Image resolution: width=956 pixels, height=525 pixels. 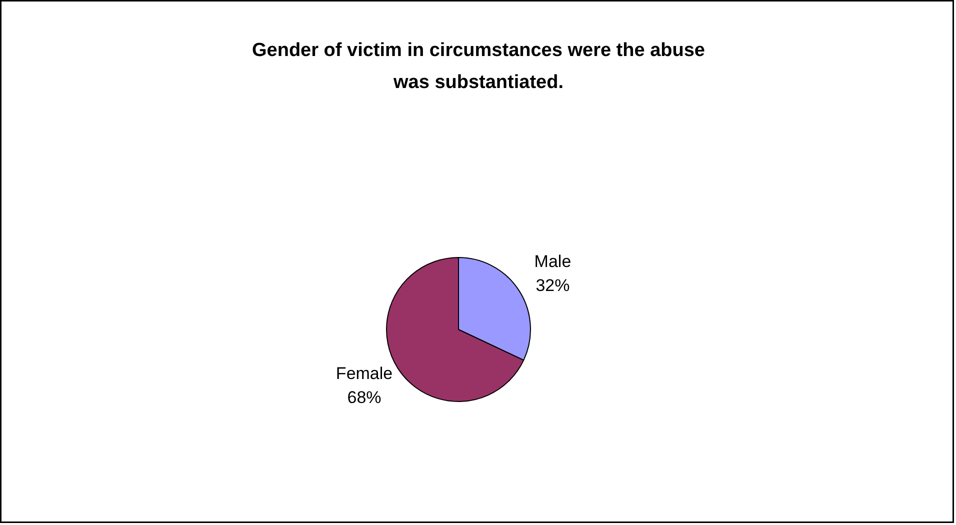 I want to click on slice-label: Male, so click(x=553, y=262).